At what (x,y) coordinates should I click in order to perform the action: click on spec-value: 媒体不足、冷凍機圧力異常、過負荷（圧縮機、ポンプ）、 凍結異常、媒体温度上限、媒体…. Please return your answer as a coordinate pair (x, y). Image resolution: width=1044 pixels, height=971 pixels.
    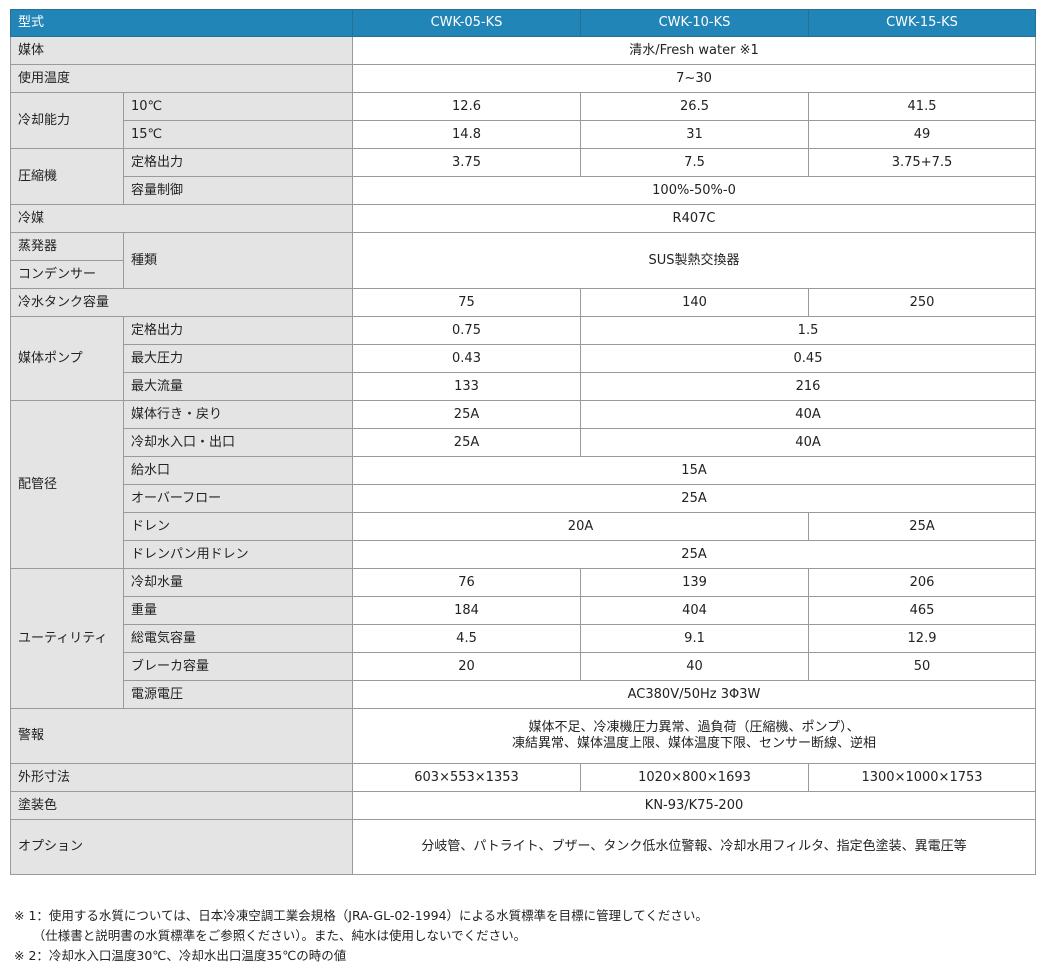
    Looking at the image, I should click on (694, 736).